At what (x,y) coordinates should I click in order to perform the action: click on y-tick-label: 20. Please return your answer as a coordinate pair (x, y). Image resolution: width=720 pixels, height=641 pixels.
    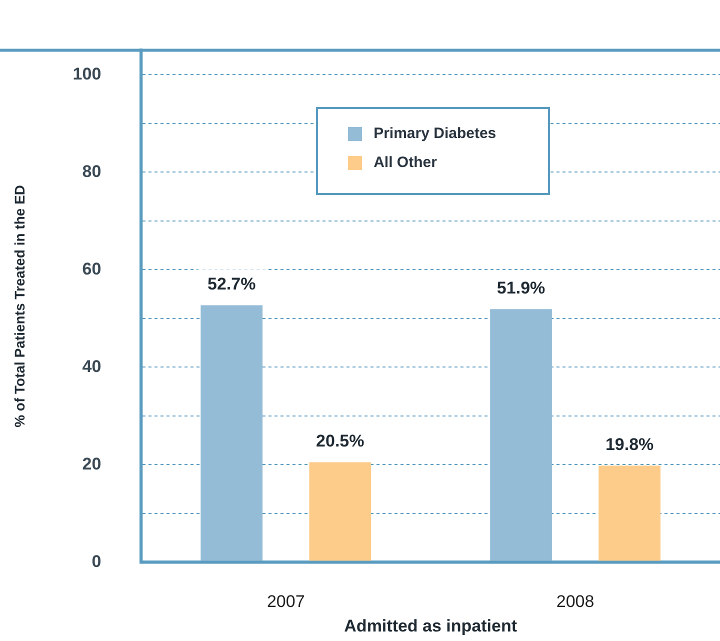
    Looking at the image, I should click on (92, 464).